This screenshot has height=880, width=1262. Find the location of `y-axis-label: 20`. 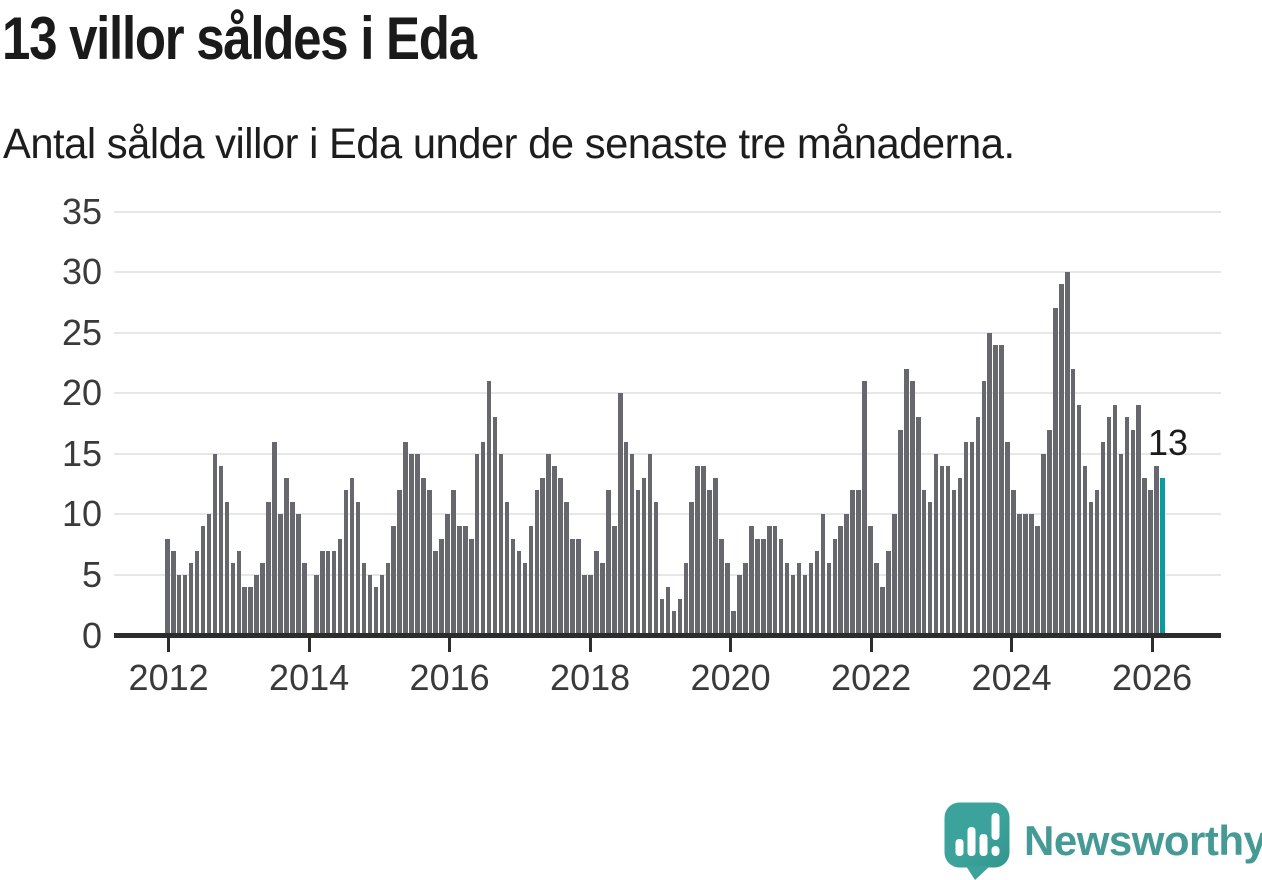

y-axis-label: 20 is located at coordinates (81, 393).